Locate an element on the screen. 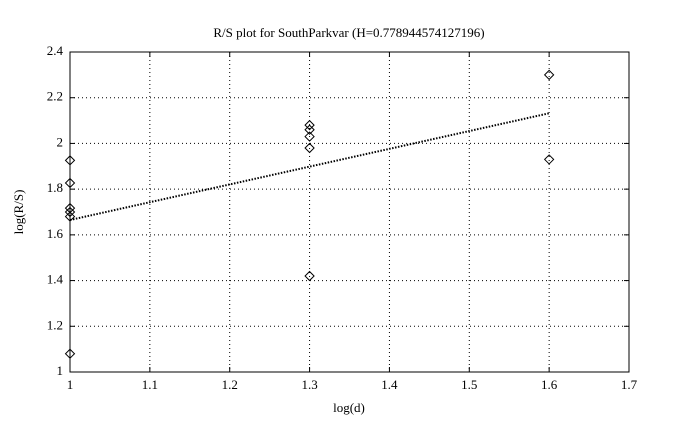  y-tick-label: 1.6 is located at coordinates (55, 233).